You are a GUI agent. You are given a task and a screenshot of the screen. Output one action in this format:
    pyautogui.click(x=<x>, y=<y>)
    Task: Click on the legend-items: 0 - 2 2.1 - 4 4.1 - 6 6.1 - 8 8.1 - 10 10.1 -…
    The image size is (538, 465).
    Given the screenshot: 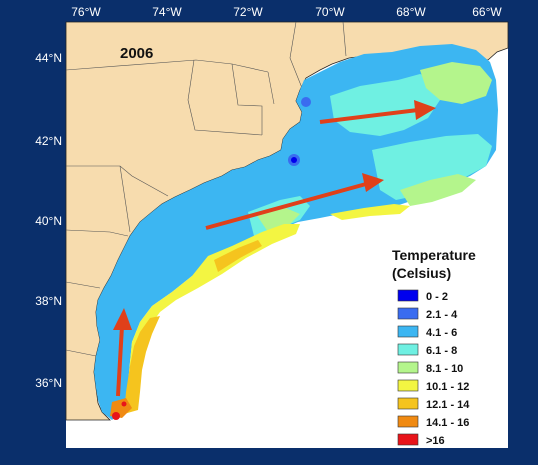 What is the action you would take?
    pyautogui.click(x=433, y=368)
    